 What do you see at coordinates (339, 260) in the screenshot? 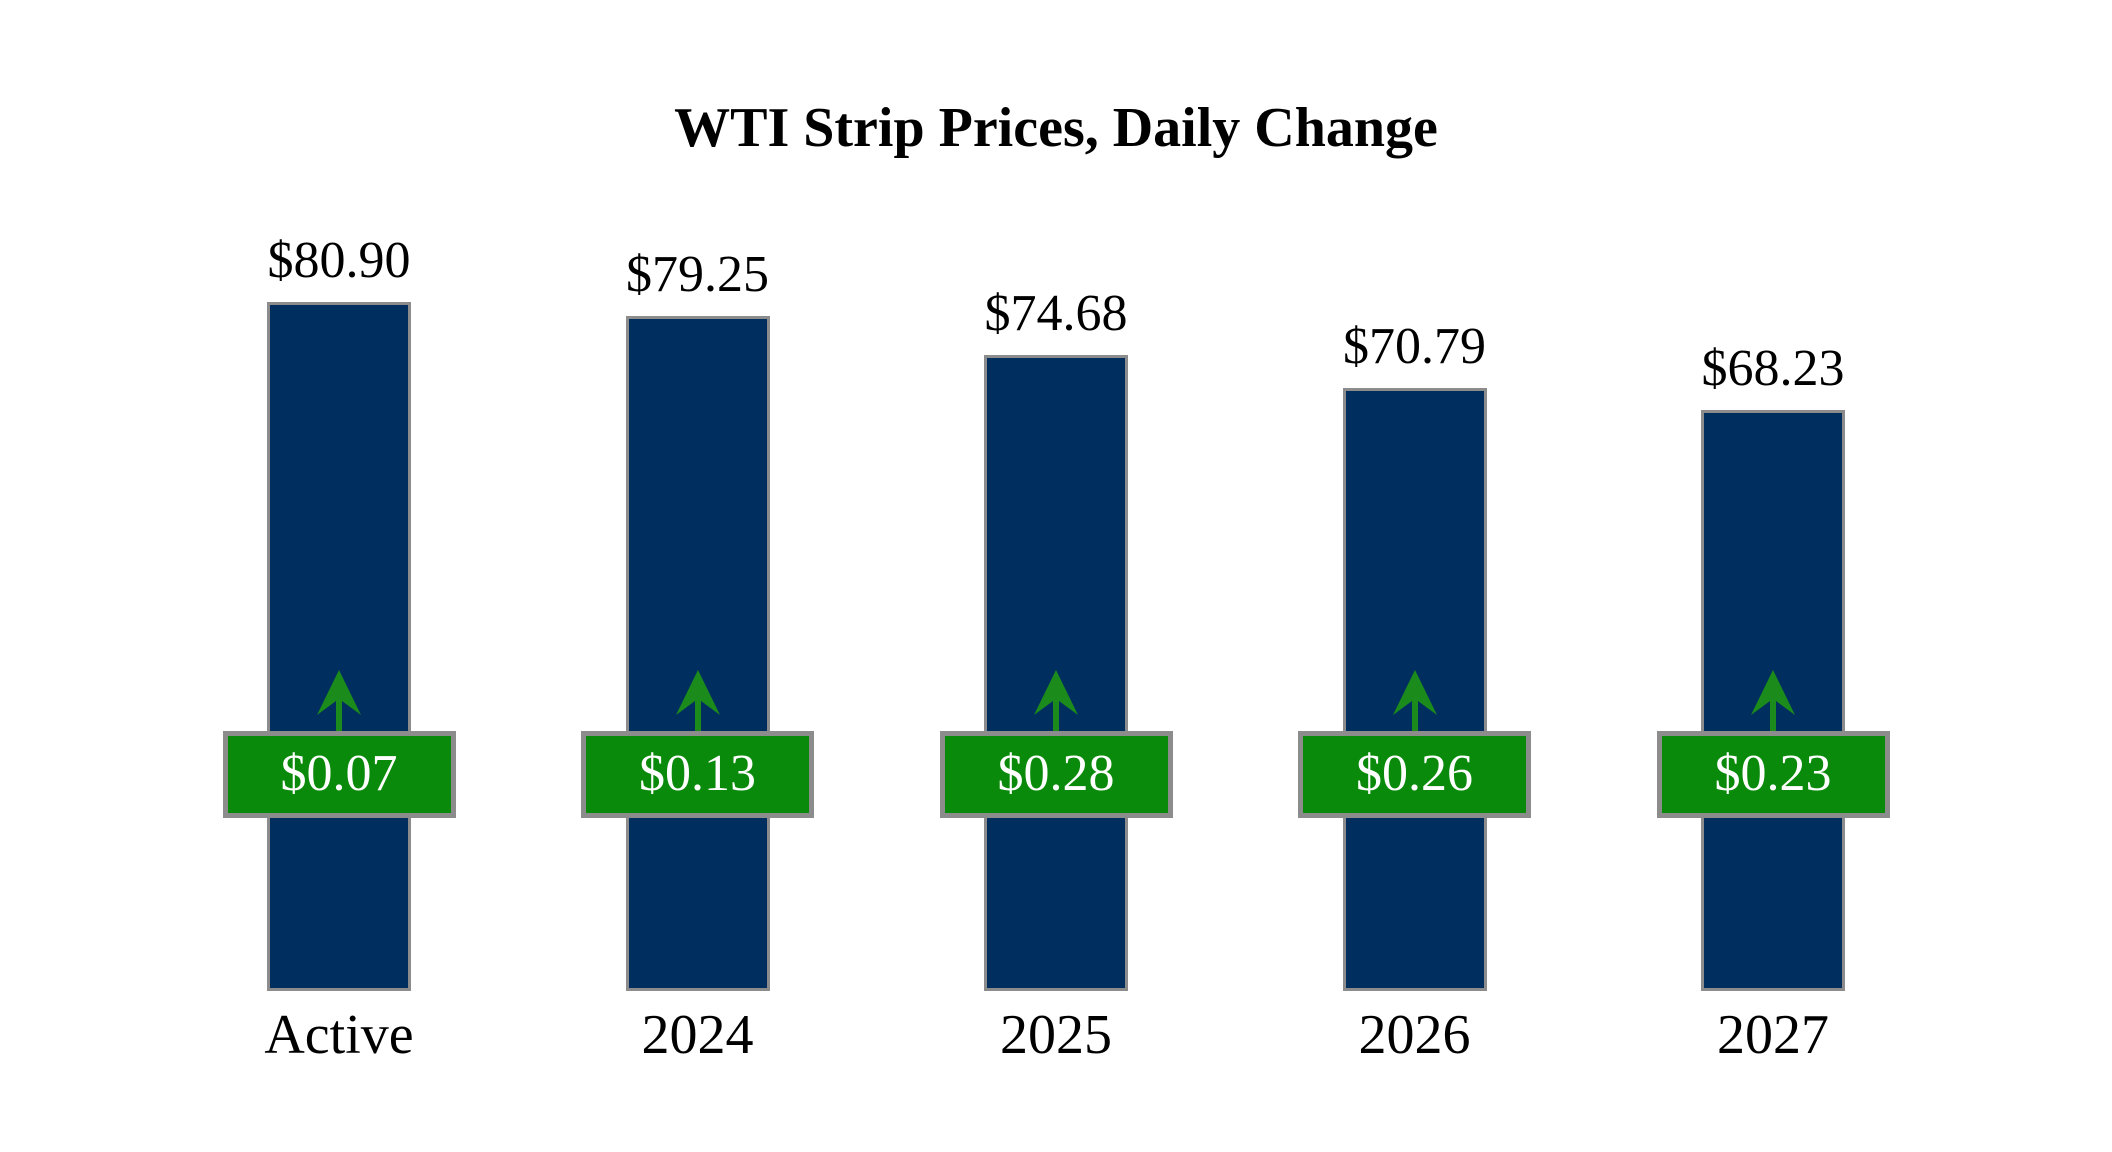
I see `price-label-active: $80.90` at bounding box center [339, 260].